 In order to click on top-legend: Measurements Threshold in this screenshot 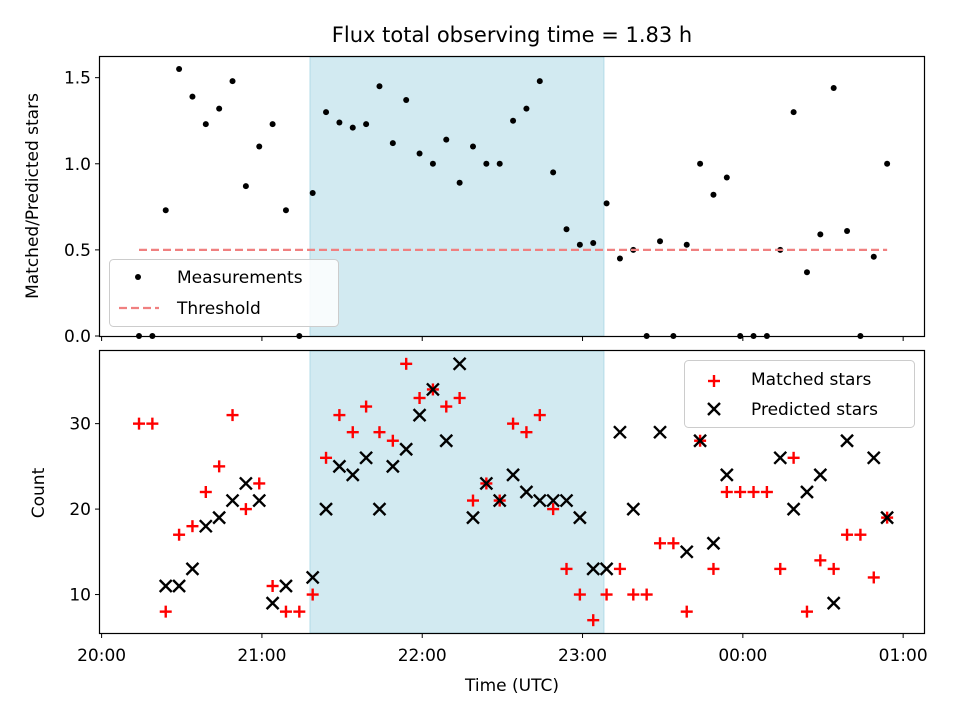, I will do `click(224, 293)`.